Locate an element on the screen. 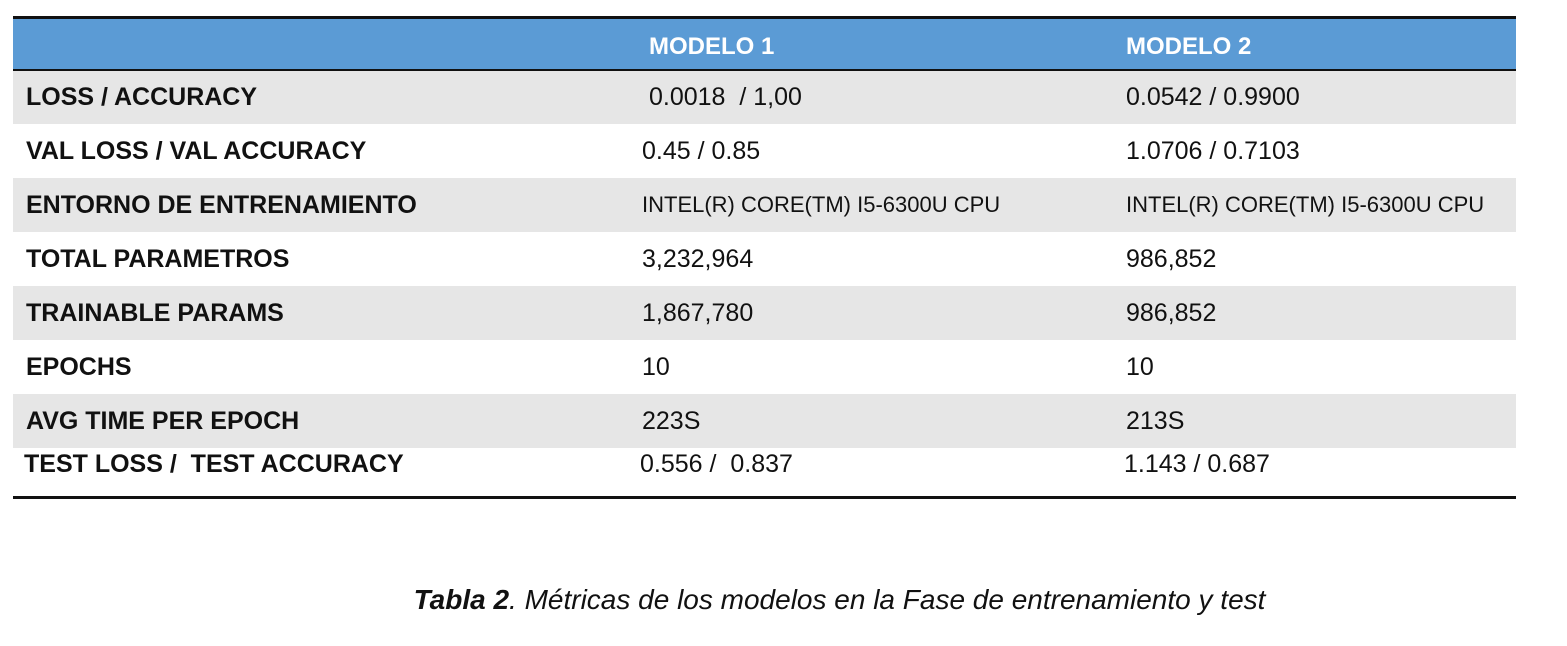 This screenshot has width=1567, height=646. table-row: AVG TIME PER EPOCH 223S 213S is located at coordinates (764, 421).